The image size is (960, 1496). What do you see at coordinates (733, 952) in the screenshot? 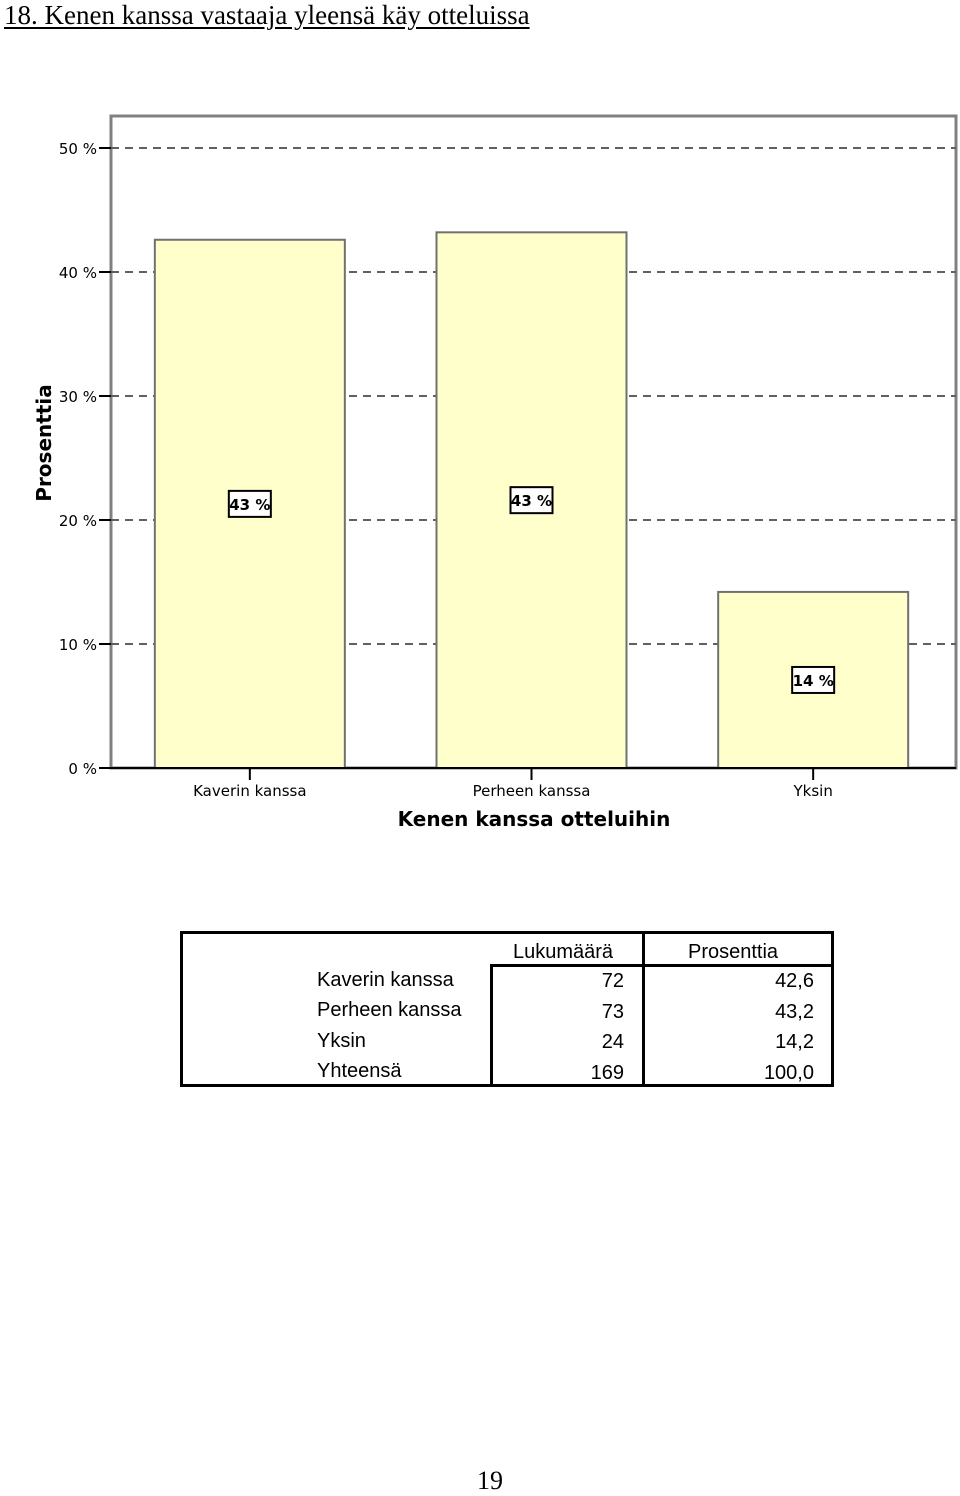
I see `column-header-percent: Prosenttia` at bounding box center [733, 952].